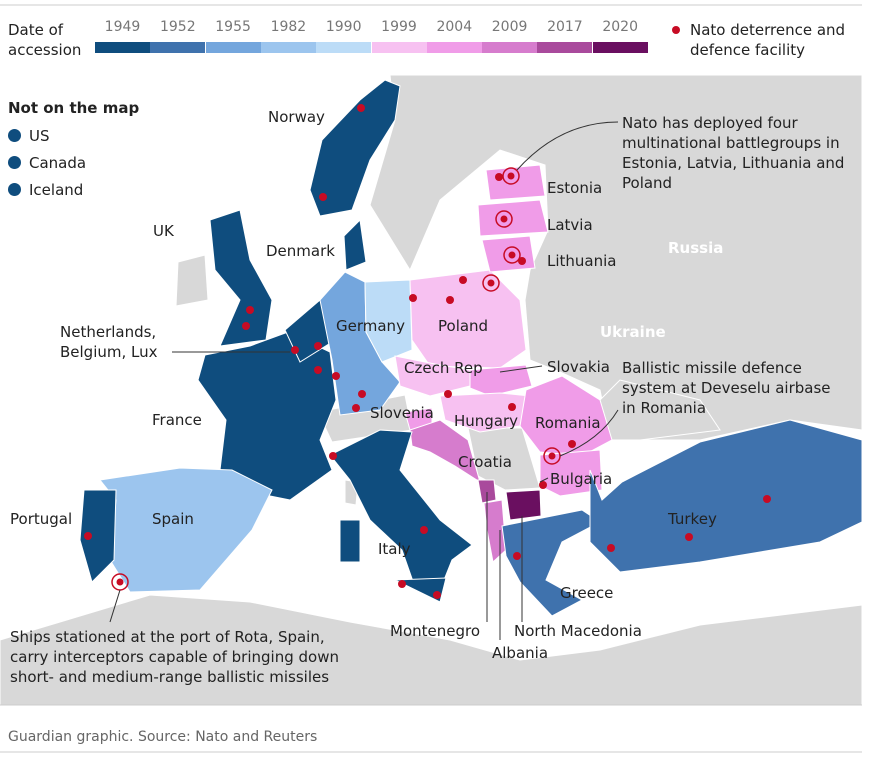  What do you see at coordinates (696, 248) in the screenshot?
I see `country-label: Russia` at bounding box center [696, 248].